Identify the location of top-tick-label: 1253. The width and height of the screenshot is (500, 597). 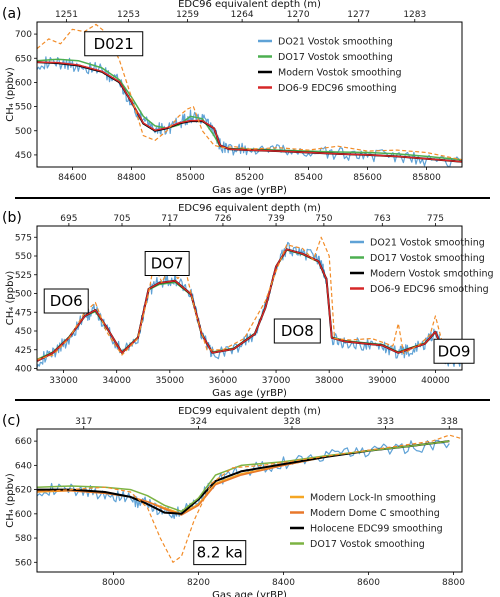
(128, 15).